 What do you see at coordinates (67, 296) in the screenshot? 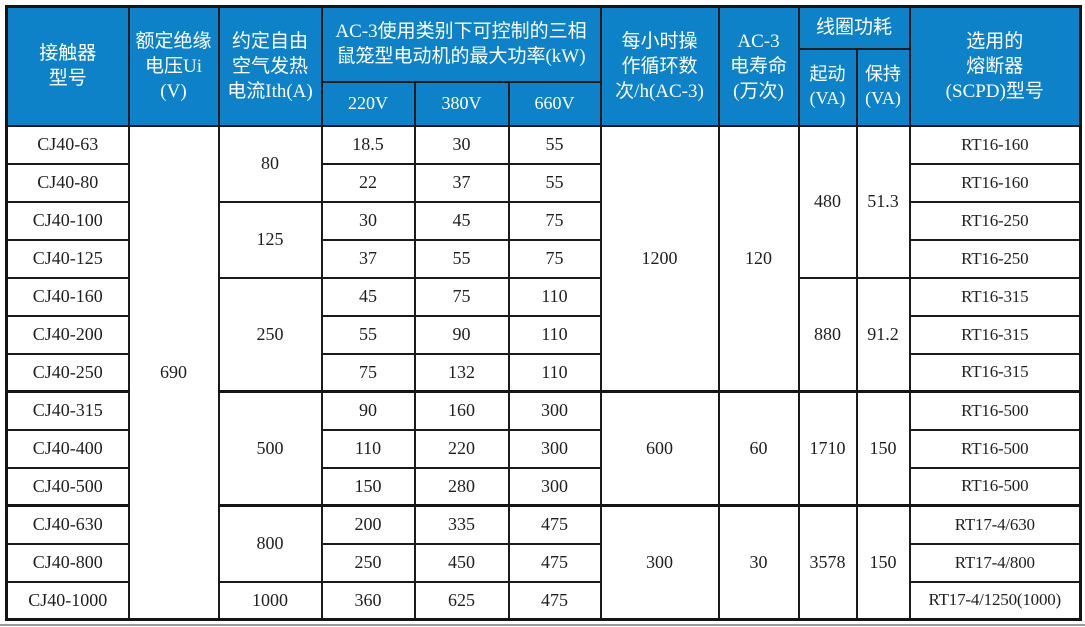
I see `model-cell: CJ40-160` at bounding box center [67, 296].